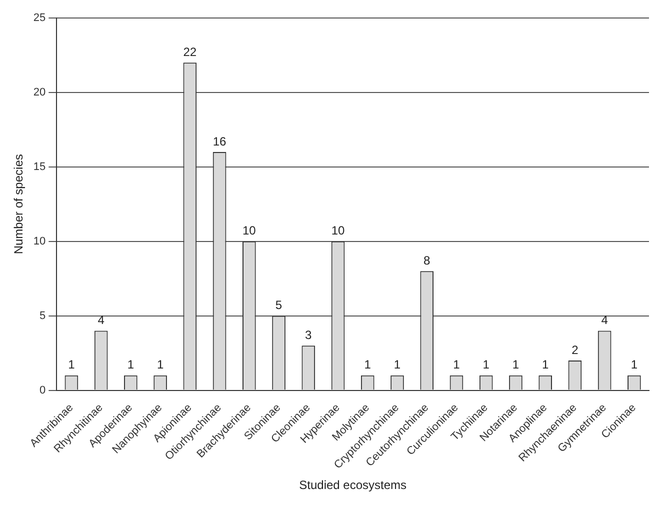  I want to click on data-label: 5, so click(278, 305).